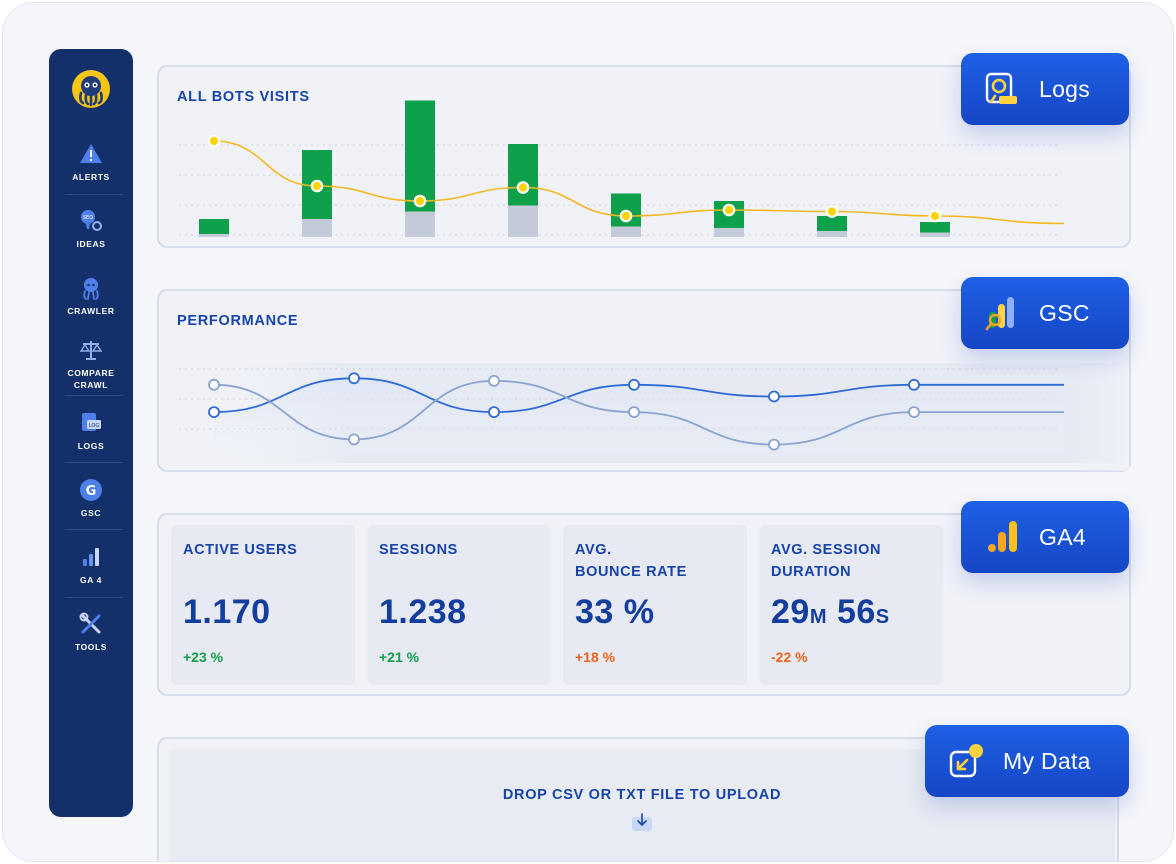 The image size is (1176, 864). I want to click on sidebar-item-compare-crawl: COMPARE CRAWL, so click(91, 364).